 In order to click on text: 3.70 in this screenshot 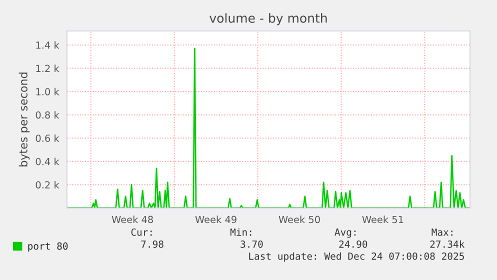, I will do `click(251, 244)`.